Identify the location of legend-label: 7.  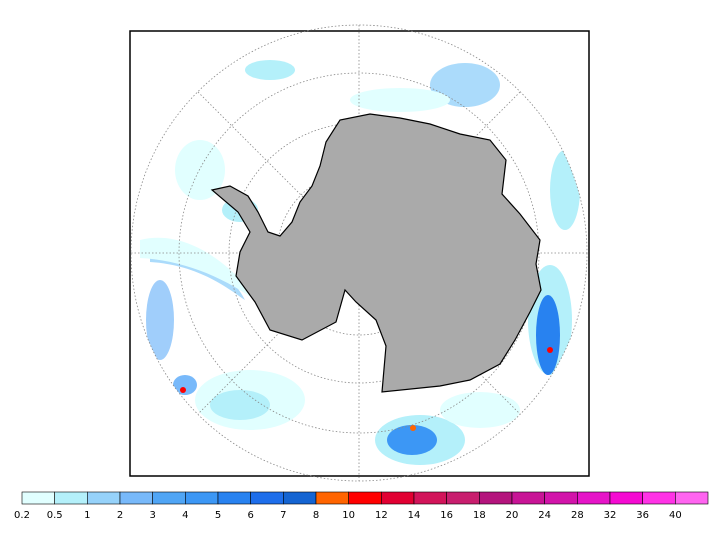
(283, 515).